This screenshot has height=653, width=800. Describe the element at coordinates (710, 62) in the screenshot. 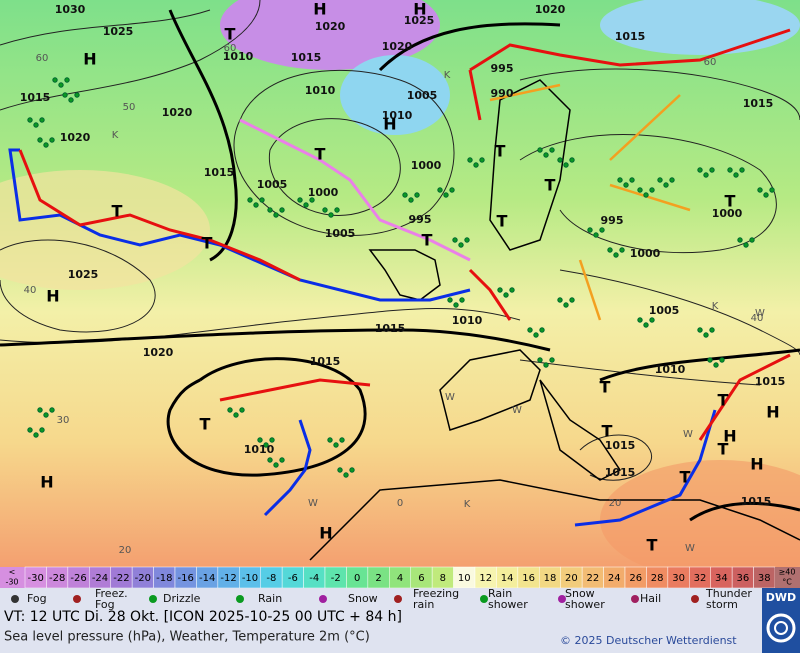

I see `grid-label: 60` at that location.